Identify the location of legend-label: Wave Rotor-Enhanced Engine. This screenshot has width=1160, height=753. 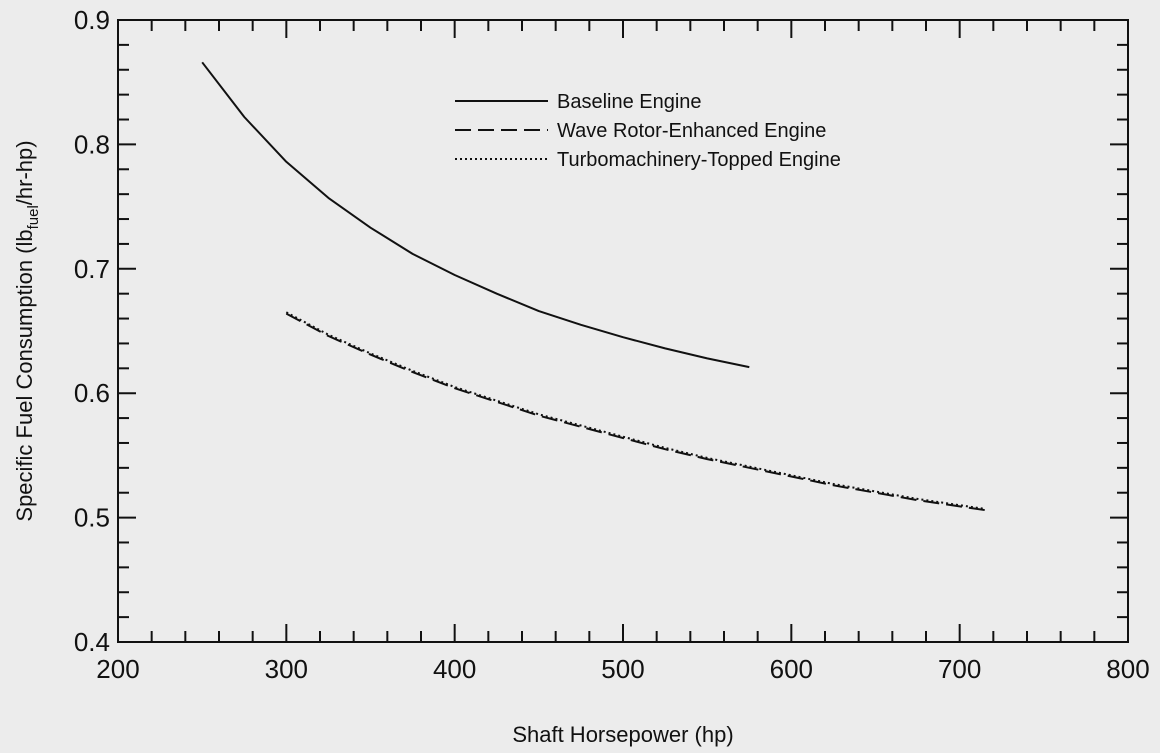
(691, 131).